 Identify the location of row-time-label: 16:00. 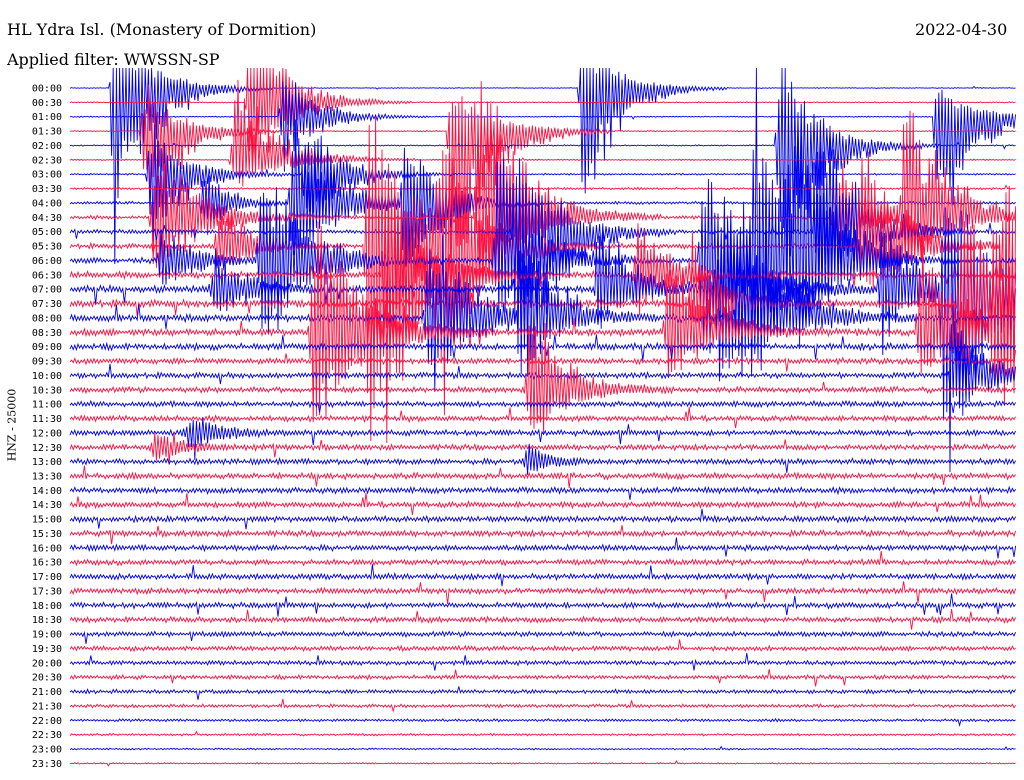
(47, 548).